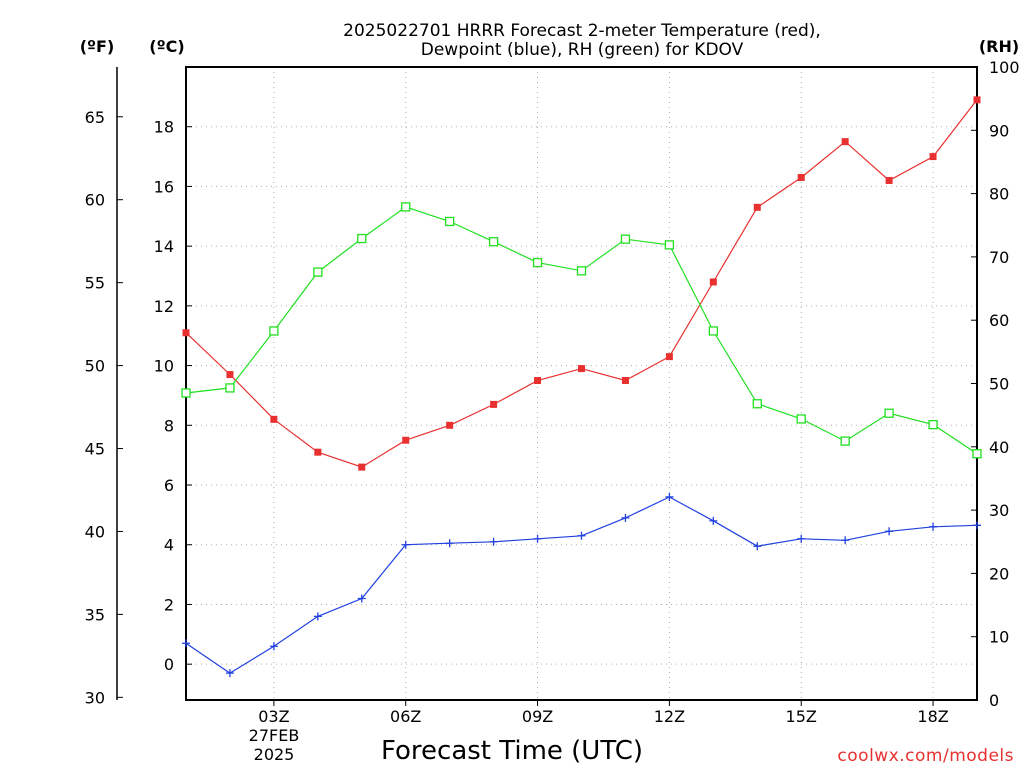 The image size is (1024, 768). Describe the element at coordinates (164, 366) in the screenshot. I see `celsius-tick-label: 10` at that location.